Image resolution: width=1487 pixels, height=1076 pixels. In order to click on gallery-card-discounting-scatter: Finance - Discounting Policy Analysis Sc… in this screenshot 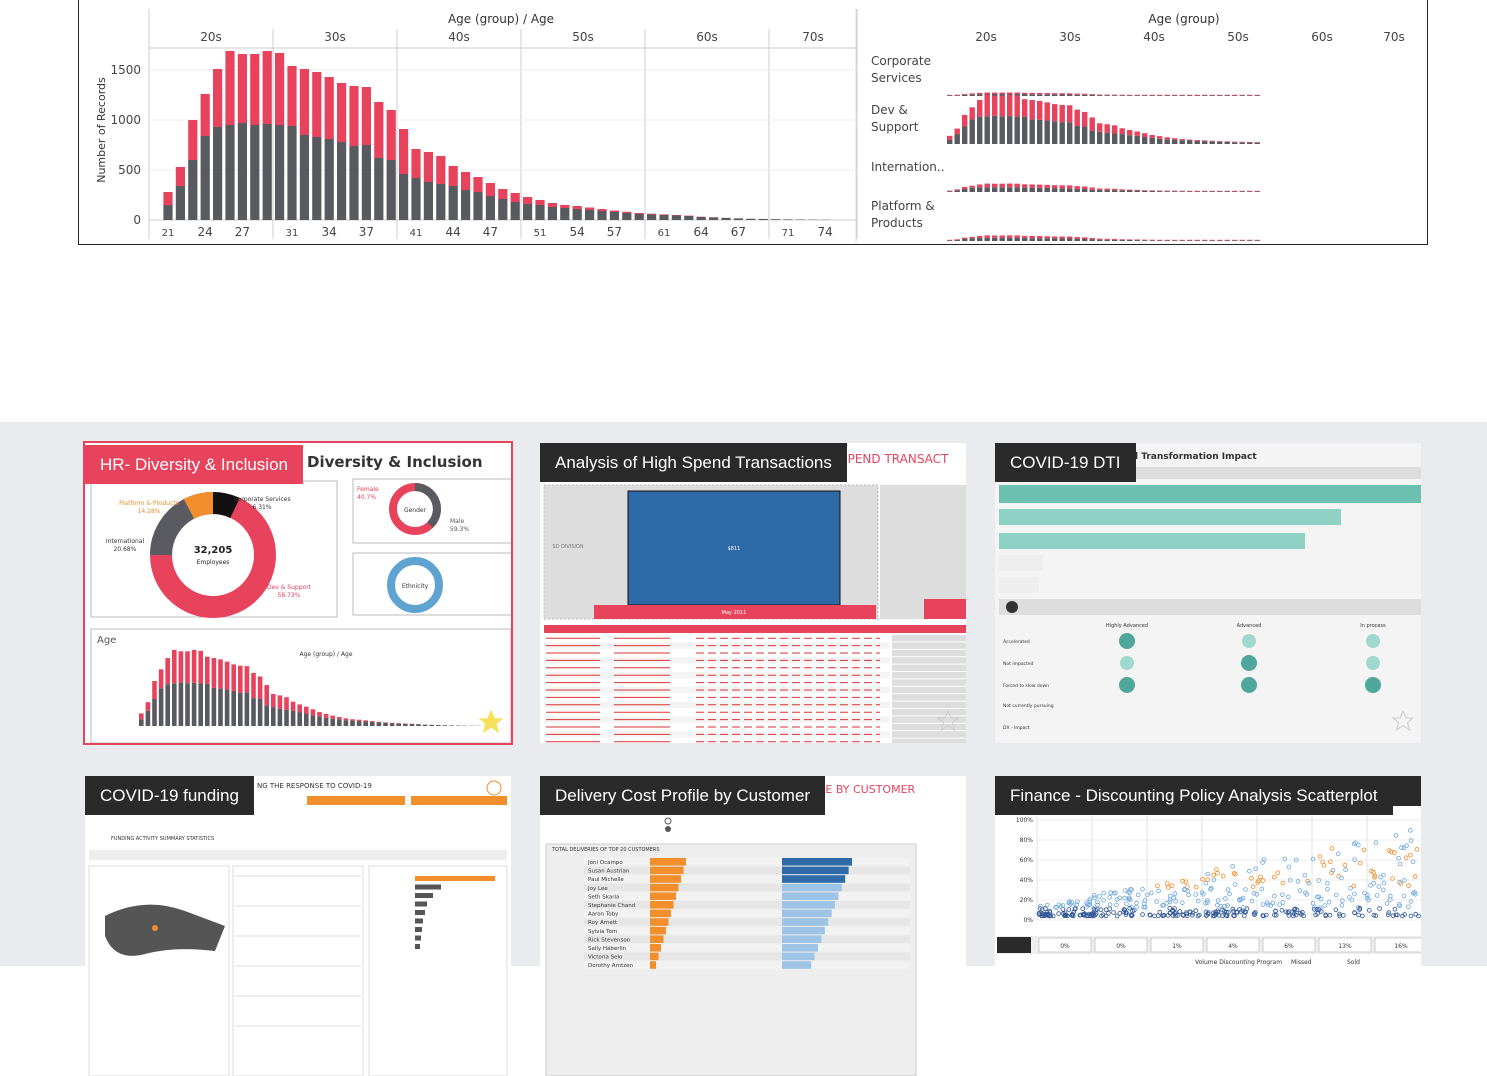, I will do `click(1208, 926)`.